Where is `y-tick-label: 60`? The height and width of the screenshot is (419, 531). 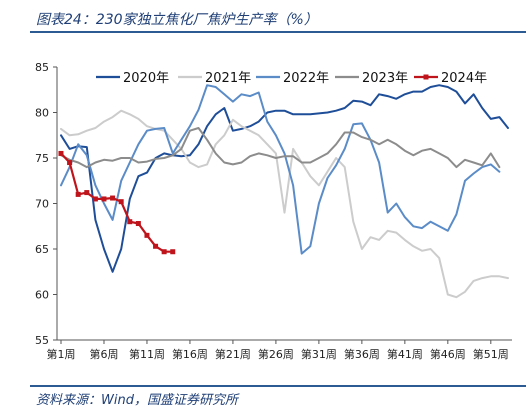
y-tick-label: 60 is located at coordinates (42, 295).